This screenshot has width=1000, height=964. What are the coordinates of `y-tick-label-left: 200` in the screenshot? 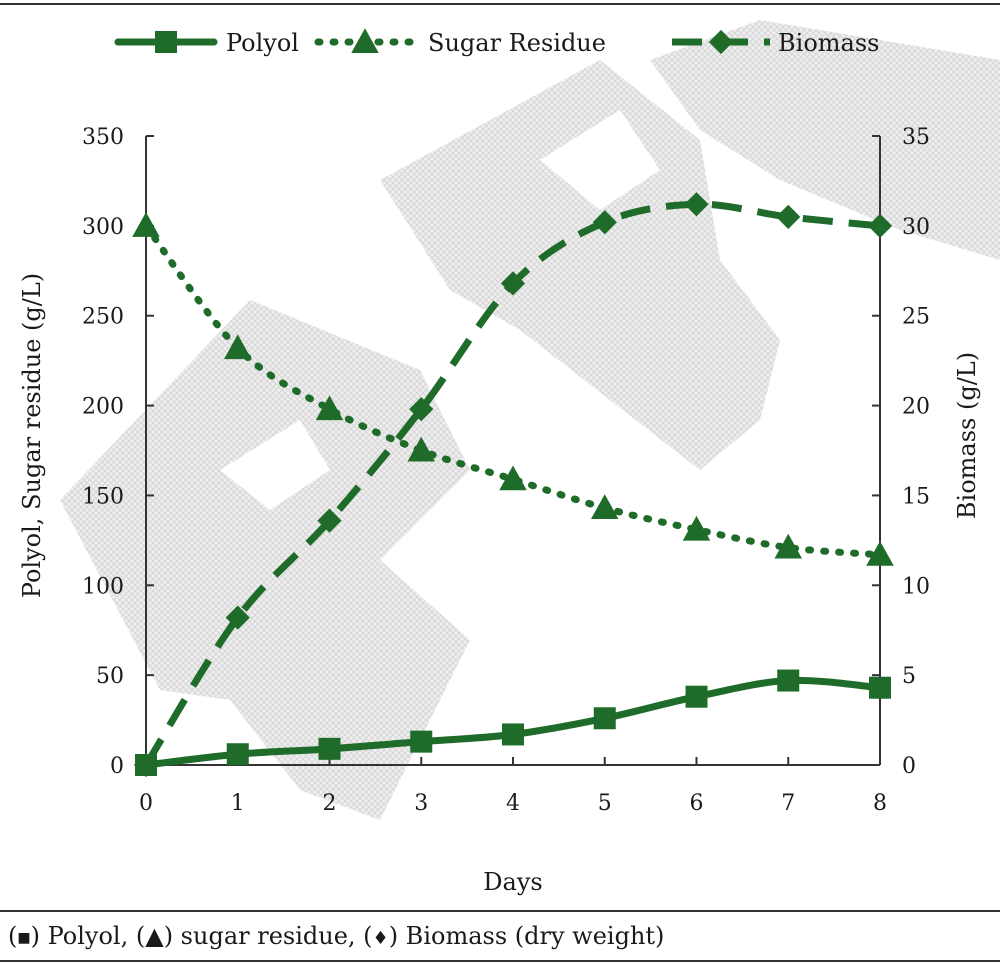 It's located at (103, 407).